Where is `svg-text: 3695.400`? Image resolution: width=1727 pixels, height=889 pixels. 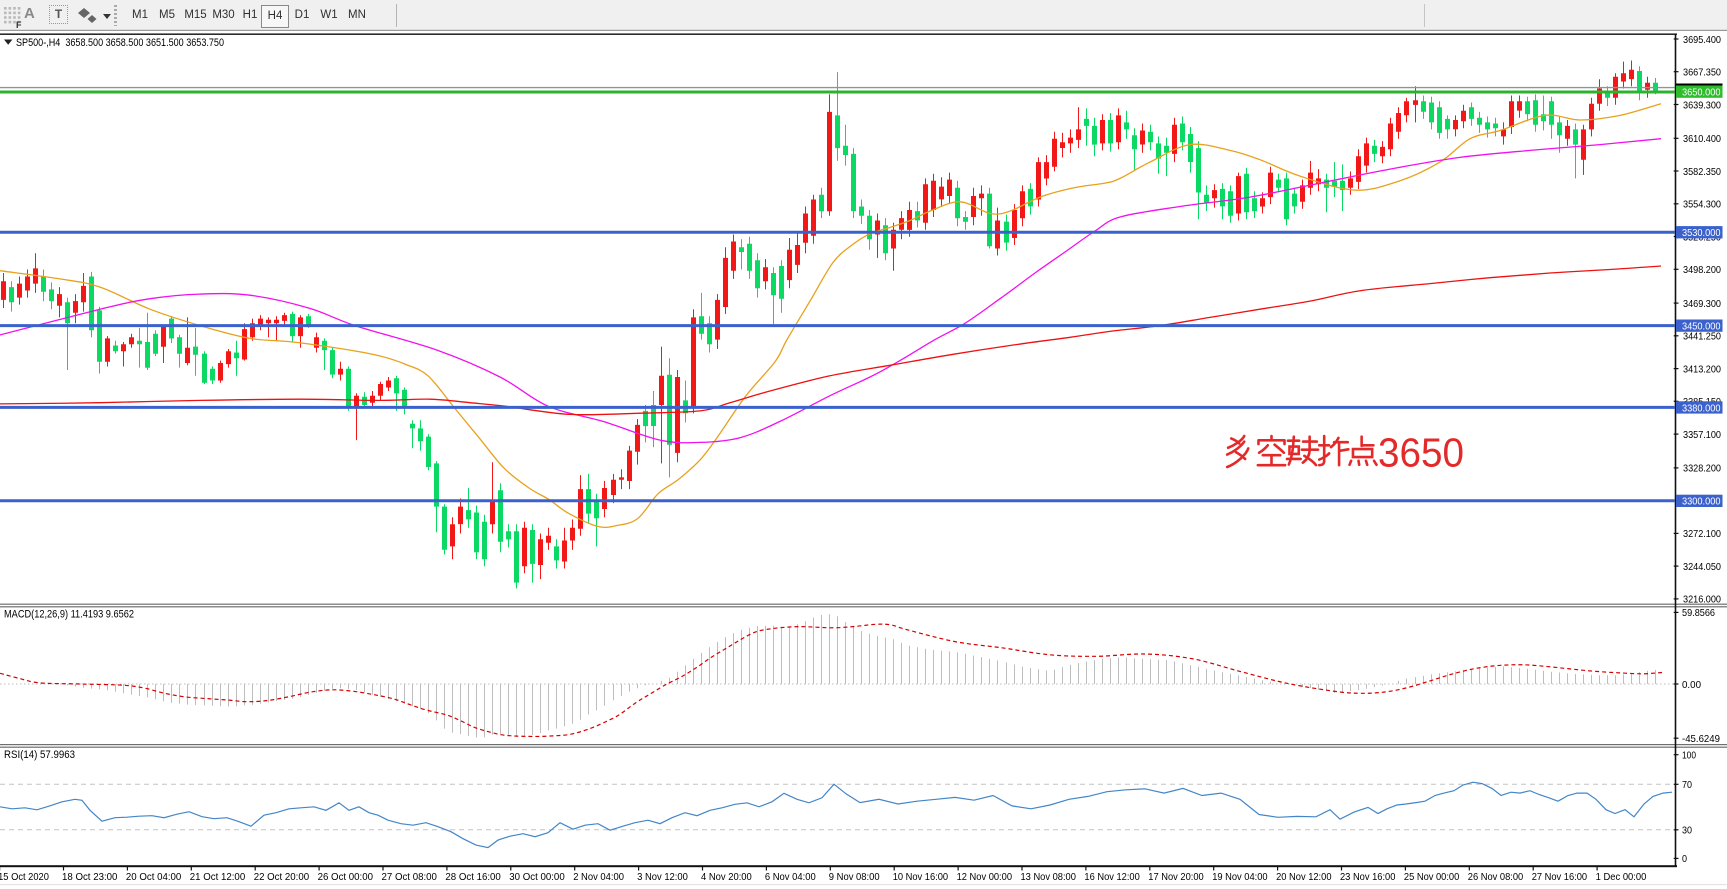
svg-text: 3695.400 is located at coordinates (1702, 40).